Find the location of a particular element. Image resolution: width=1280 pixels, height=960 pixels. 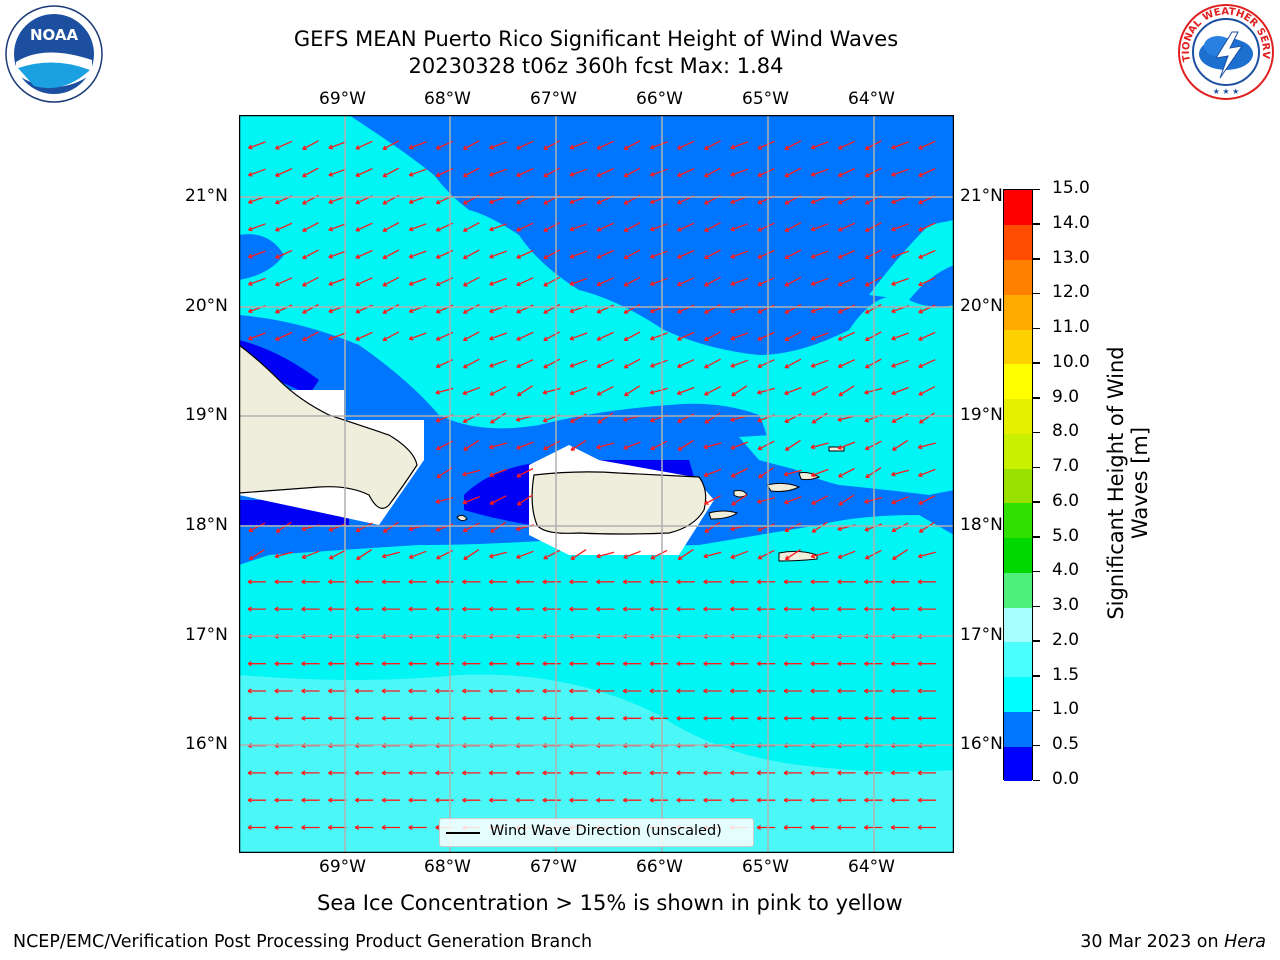

lat-left-label: 17°N is located at coordinates (206, 635).